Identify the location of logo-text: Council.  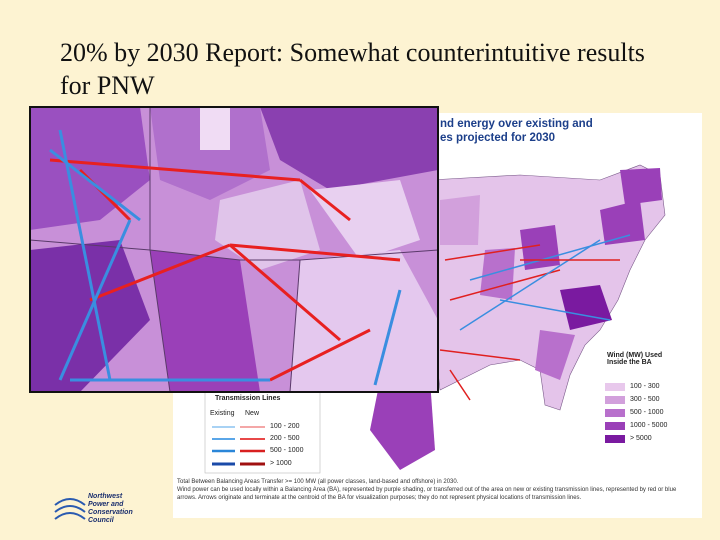
(101, 520).